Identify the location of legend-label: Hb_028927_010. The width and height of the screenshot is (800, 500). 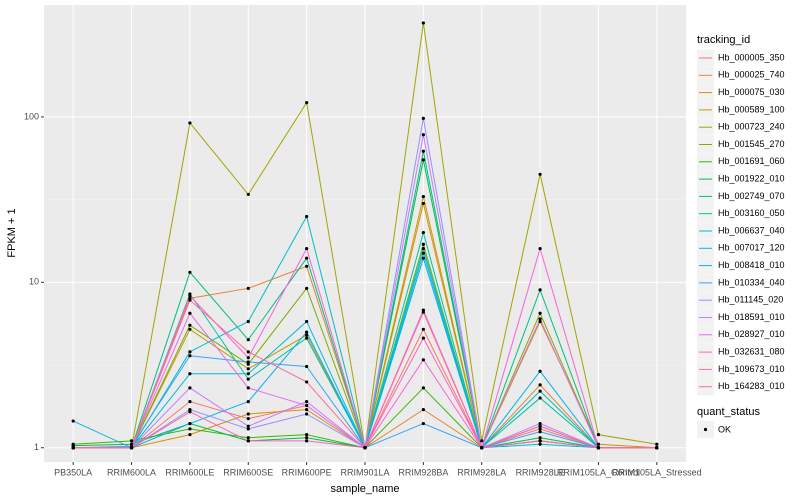
(751, 334).